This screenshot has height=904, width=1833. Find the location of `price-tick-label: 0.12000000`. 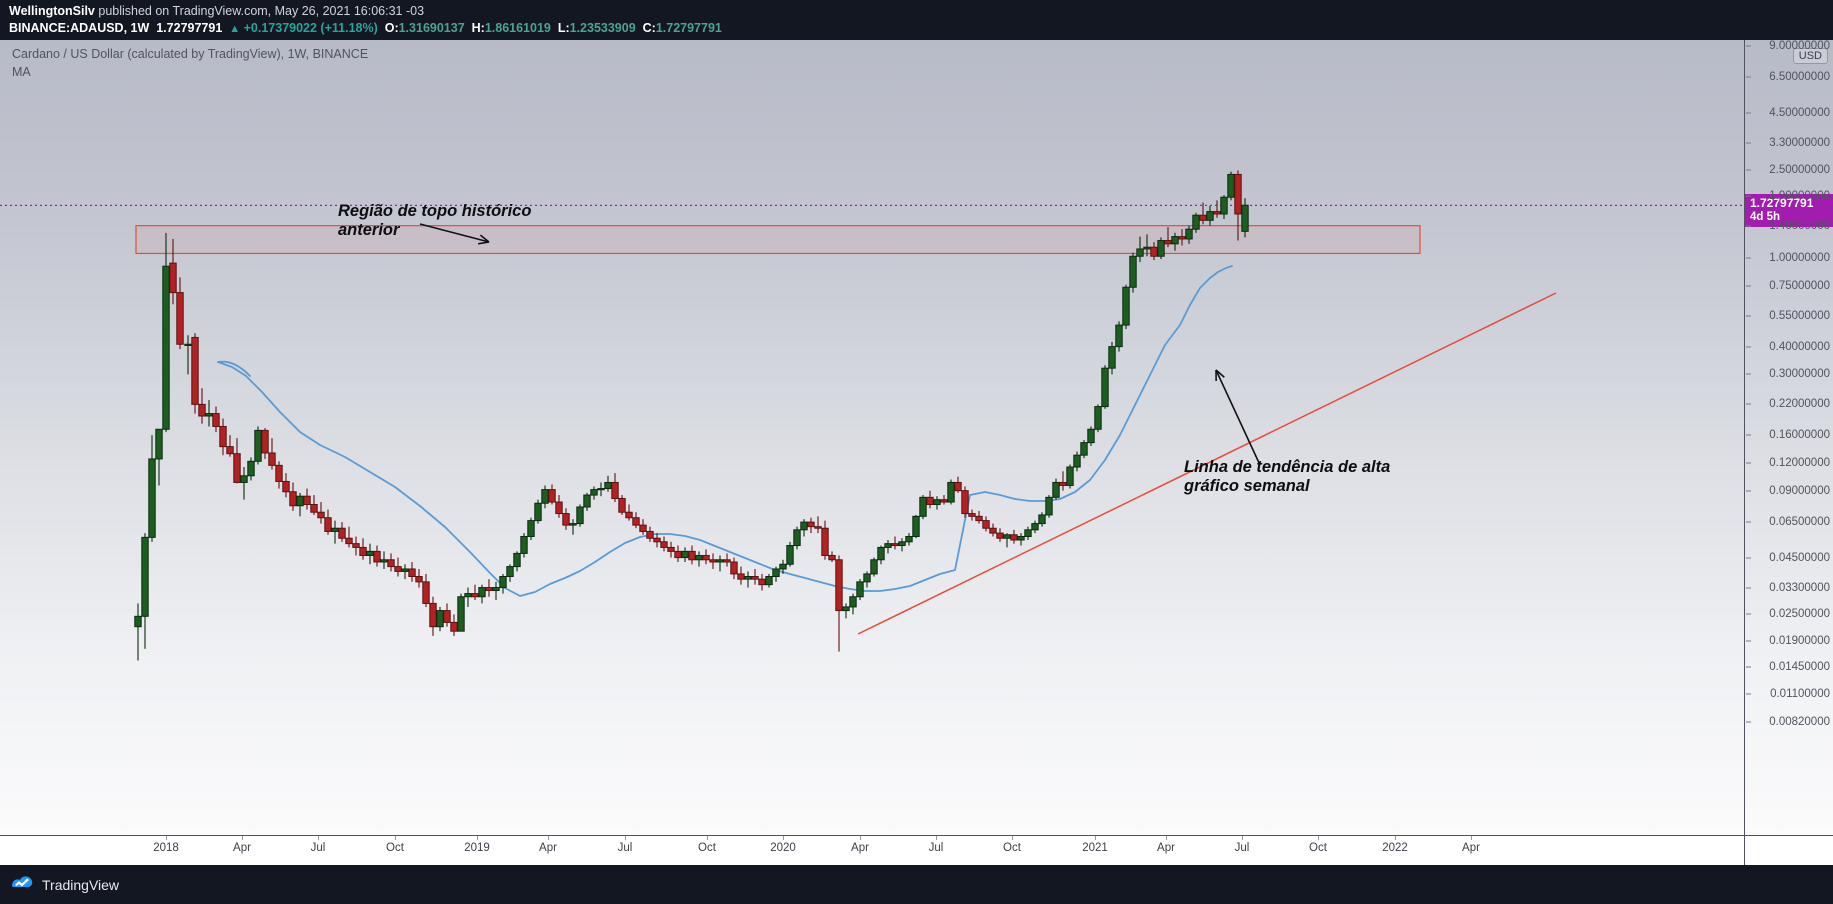

price-tick-label: 0.12000000 is located at coordinates (1799, 462).